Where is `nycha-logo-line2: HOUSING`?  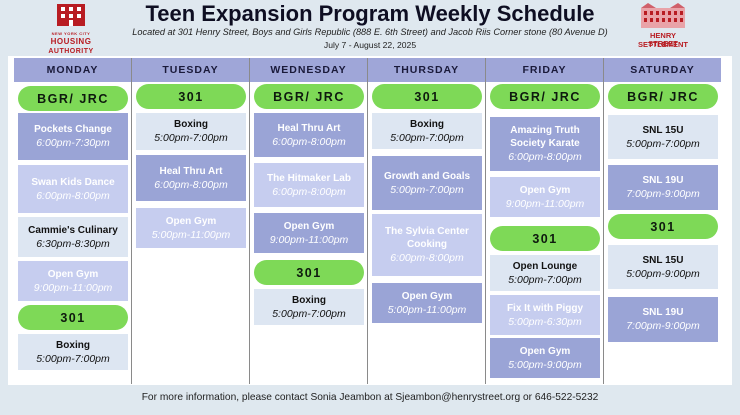 nycha-logo-line2: HOUSING is located at coordinates (71, 41).